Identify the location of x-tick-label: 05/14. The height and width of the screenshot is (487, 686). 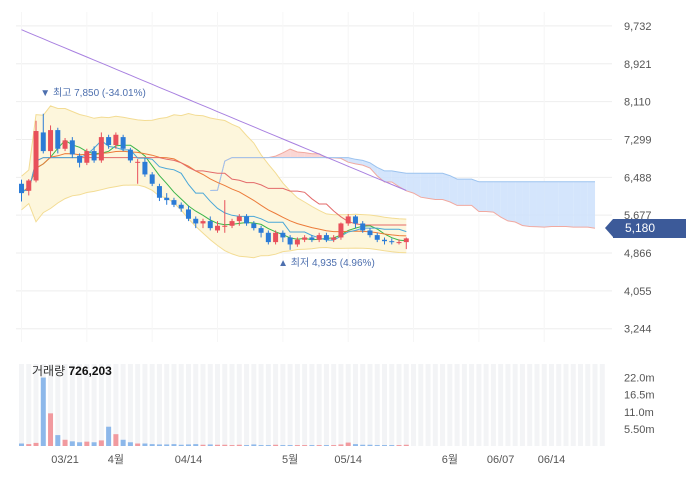
(348, 460).